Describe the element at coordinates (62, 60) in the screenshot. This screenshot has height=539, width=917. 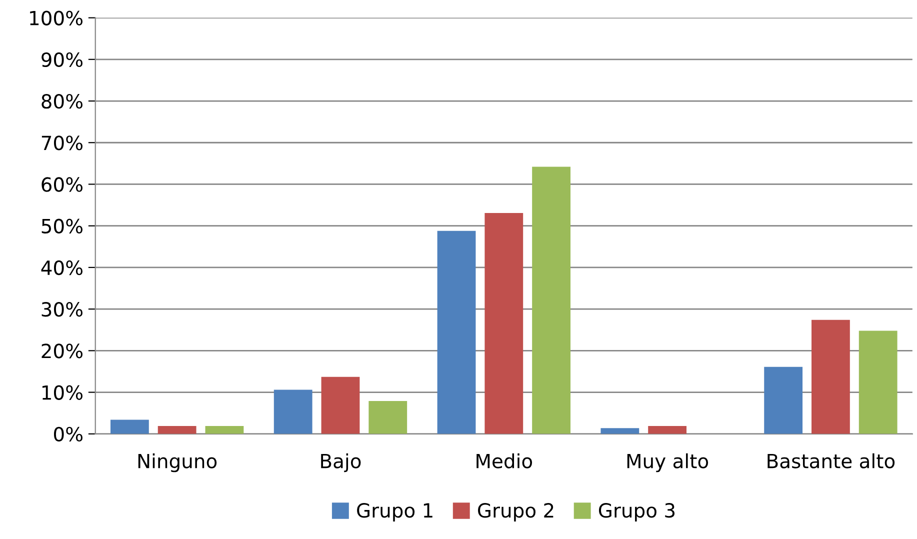
I see `y-tick-label: 90%` at that location.